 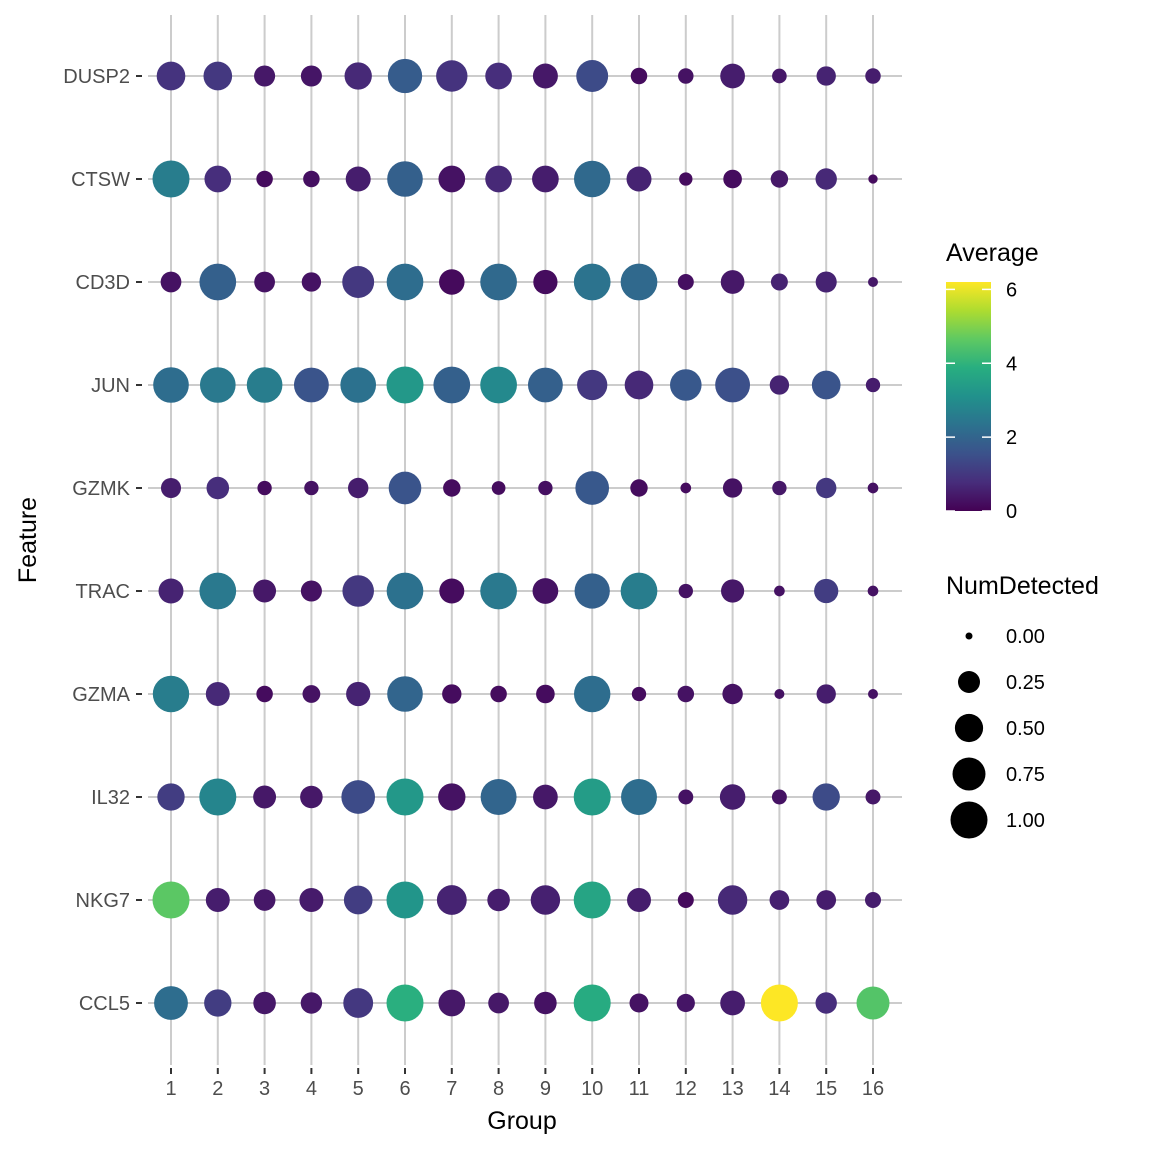 I want to click on colorbar-ticks: 0 2 4 6, so click(x=981, y=401).